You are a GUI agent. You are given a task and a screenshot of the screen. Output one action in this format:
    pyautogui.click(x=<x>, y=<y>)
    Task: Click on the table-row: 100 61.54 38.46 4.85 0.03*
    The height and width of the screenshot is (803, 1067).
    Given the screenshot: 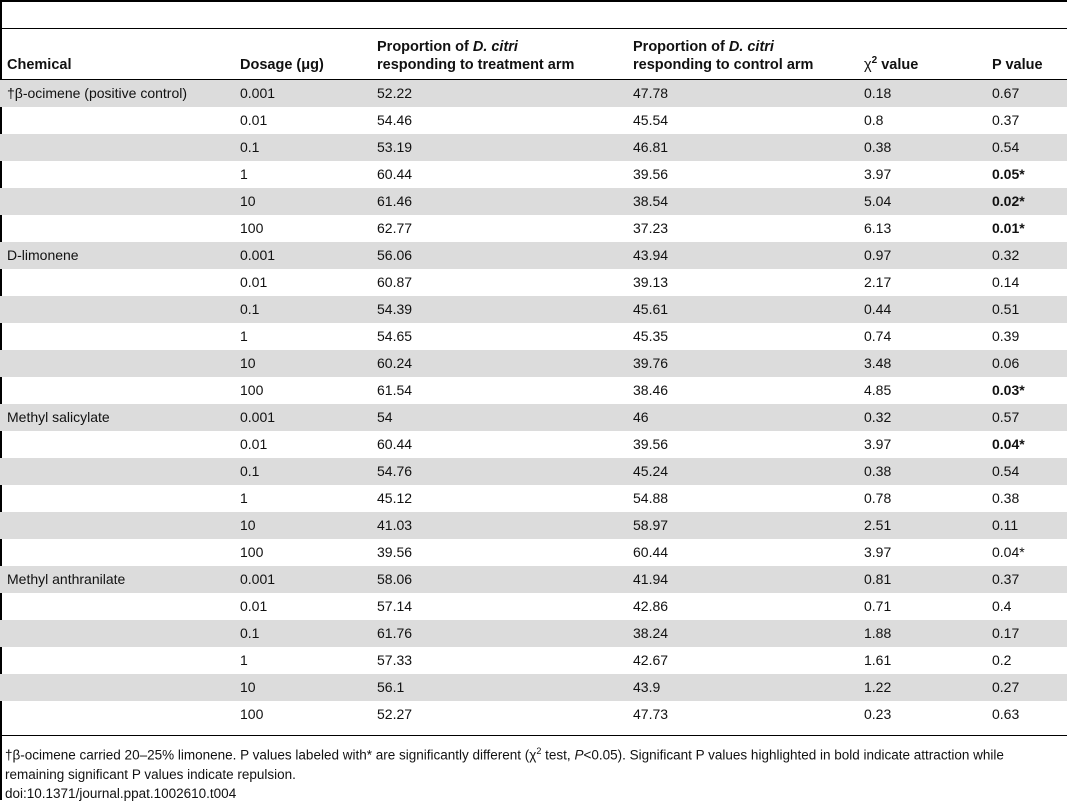 What is the action you would take?
    pyautogui.click(x=533, y=390)
    